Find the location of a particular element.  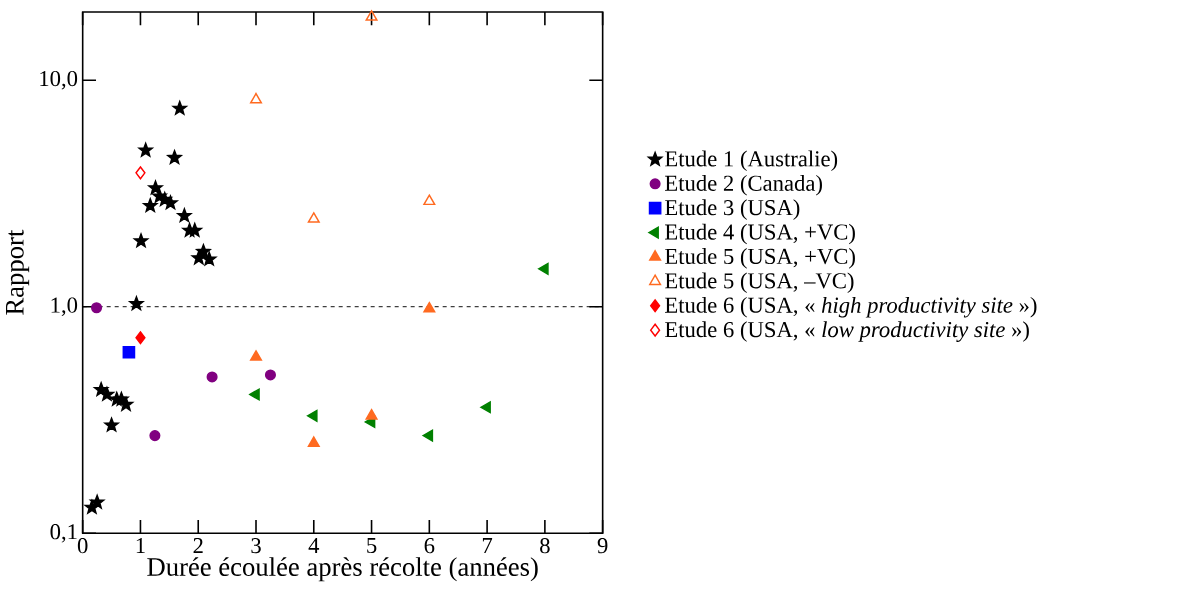

x-axis-title: Durée écoulée après récolte (années) is located at coordinates (342, 569).